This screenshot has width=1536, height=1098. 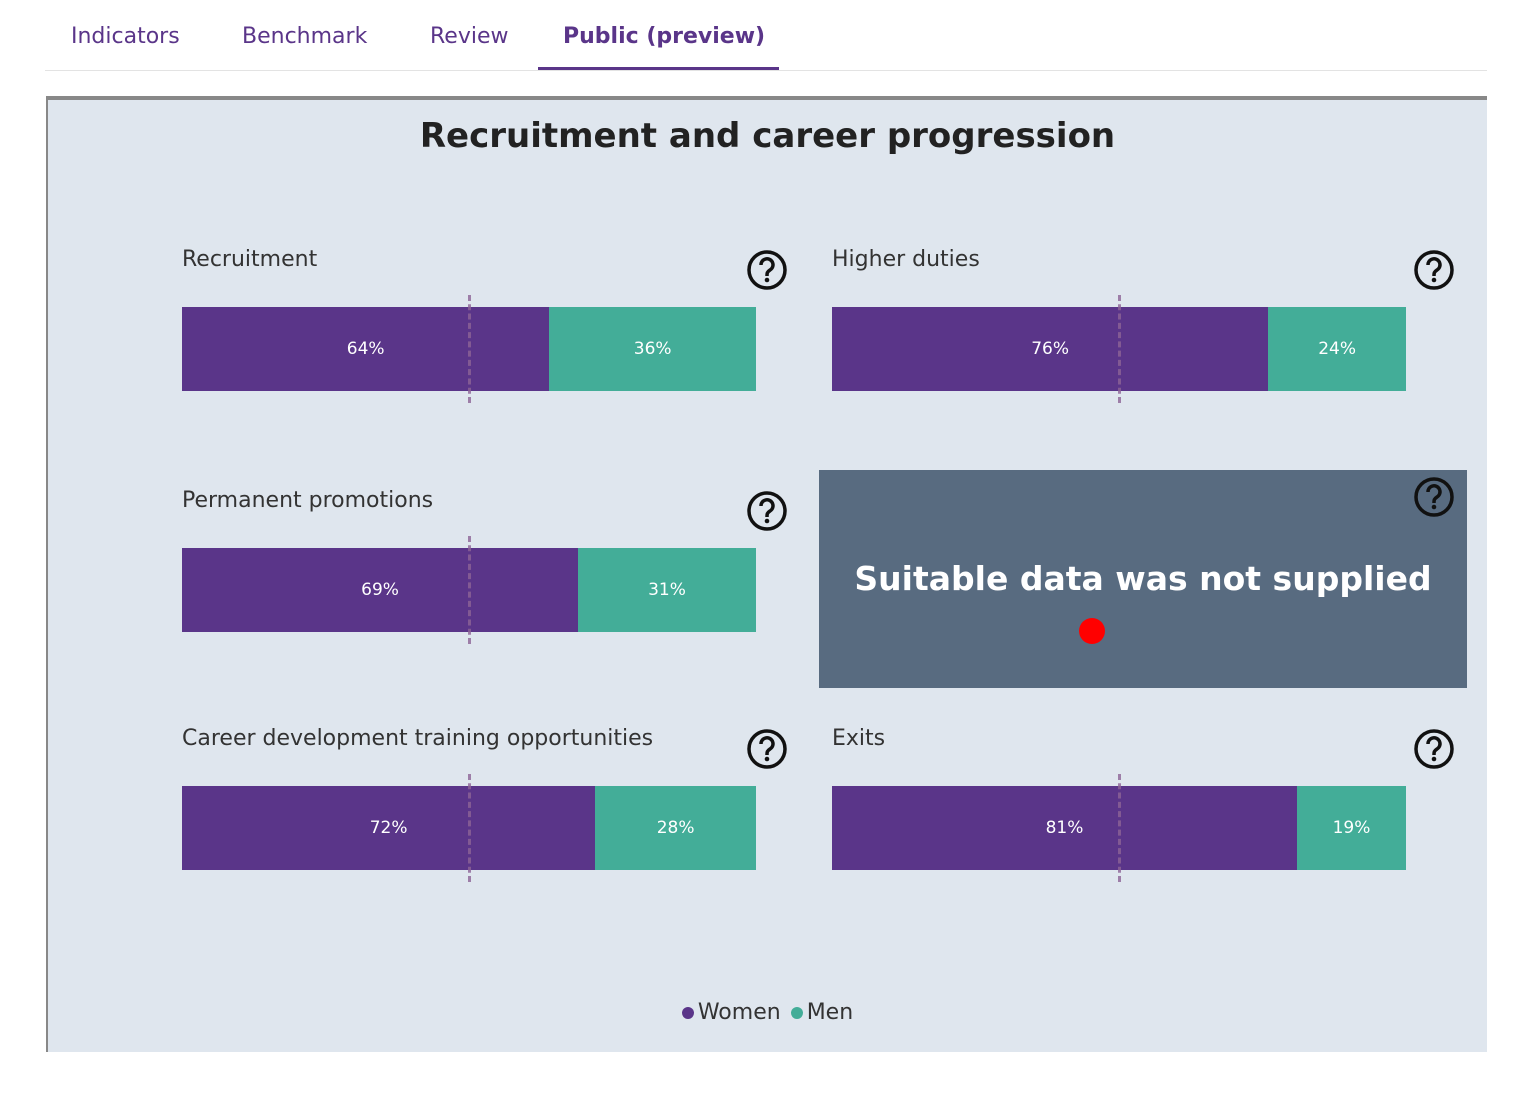 What do you see at coordinates (664, 36) in the screenshot?
I see `tab: Public (preview)` at bounding box center [664, 36].